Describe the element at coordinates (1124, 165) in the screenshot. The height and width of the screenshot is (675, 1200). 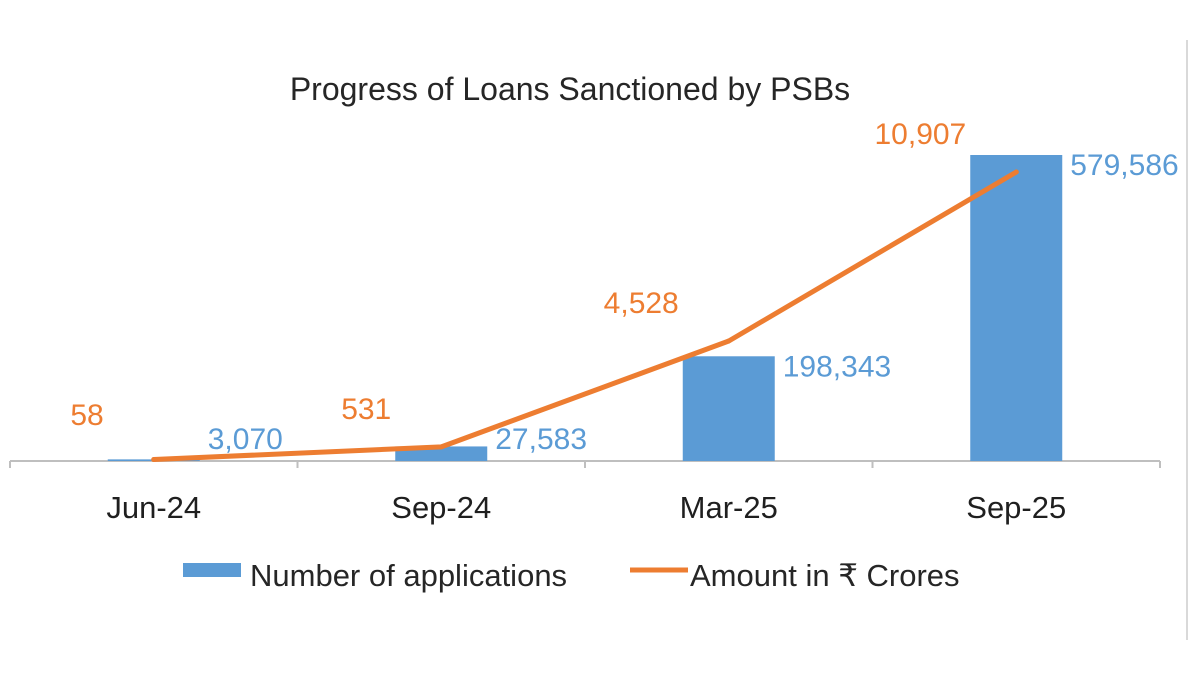
I see `bar-data-label: 579,586` at that location.